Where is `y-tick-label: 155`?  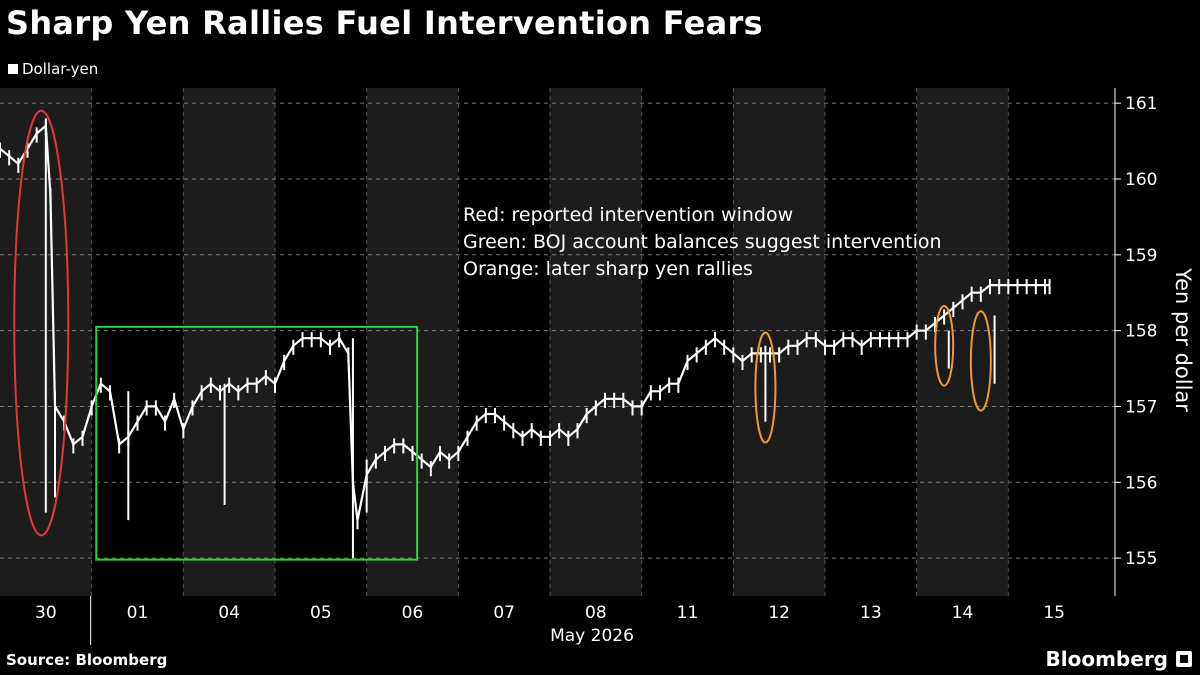
y-tick-label: 155 is located at coordinates (1141, 559).